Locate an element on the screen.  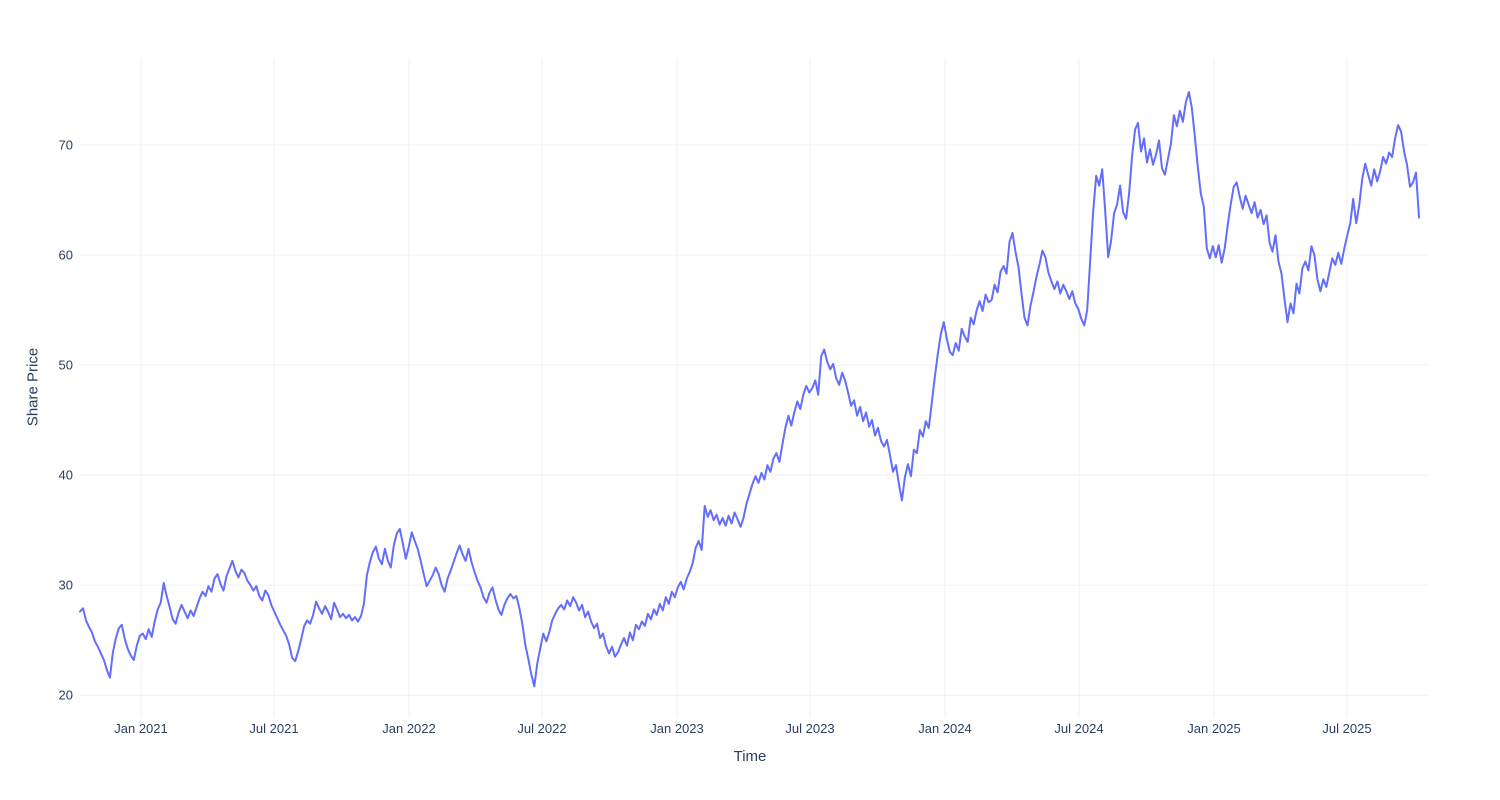
y-axis-title: Share Price is located at coordinates (33, 387).